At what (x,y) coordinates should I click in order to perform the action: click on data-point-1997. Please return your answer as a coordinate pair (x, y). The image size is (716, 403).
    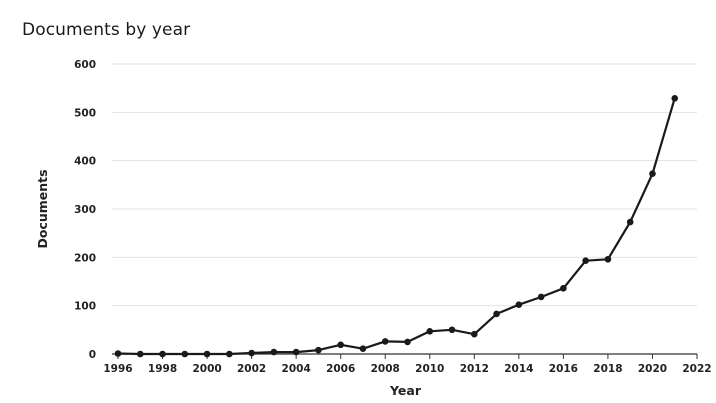
    Looking at the image, I should click on (140, 354).